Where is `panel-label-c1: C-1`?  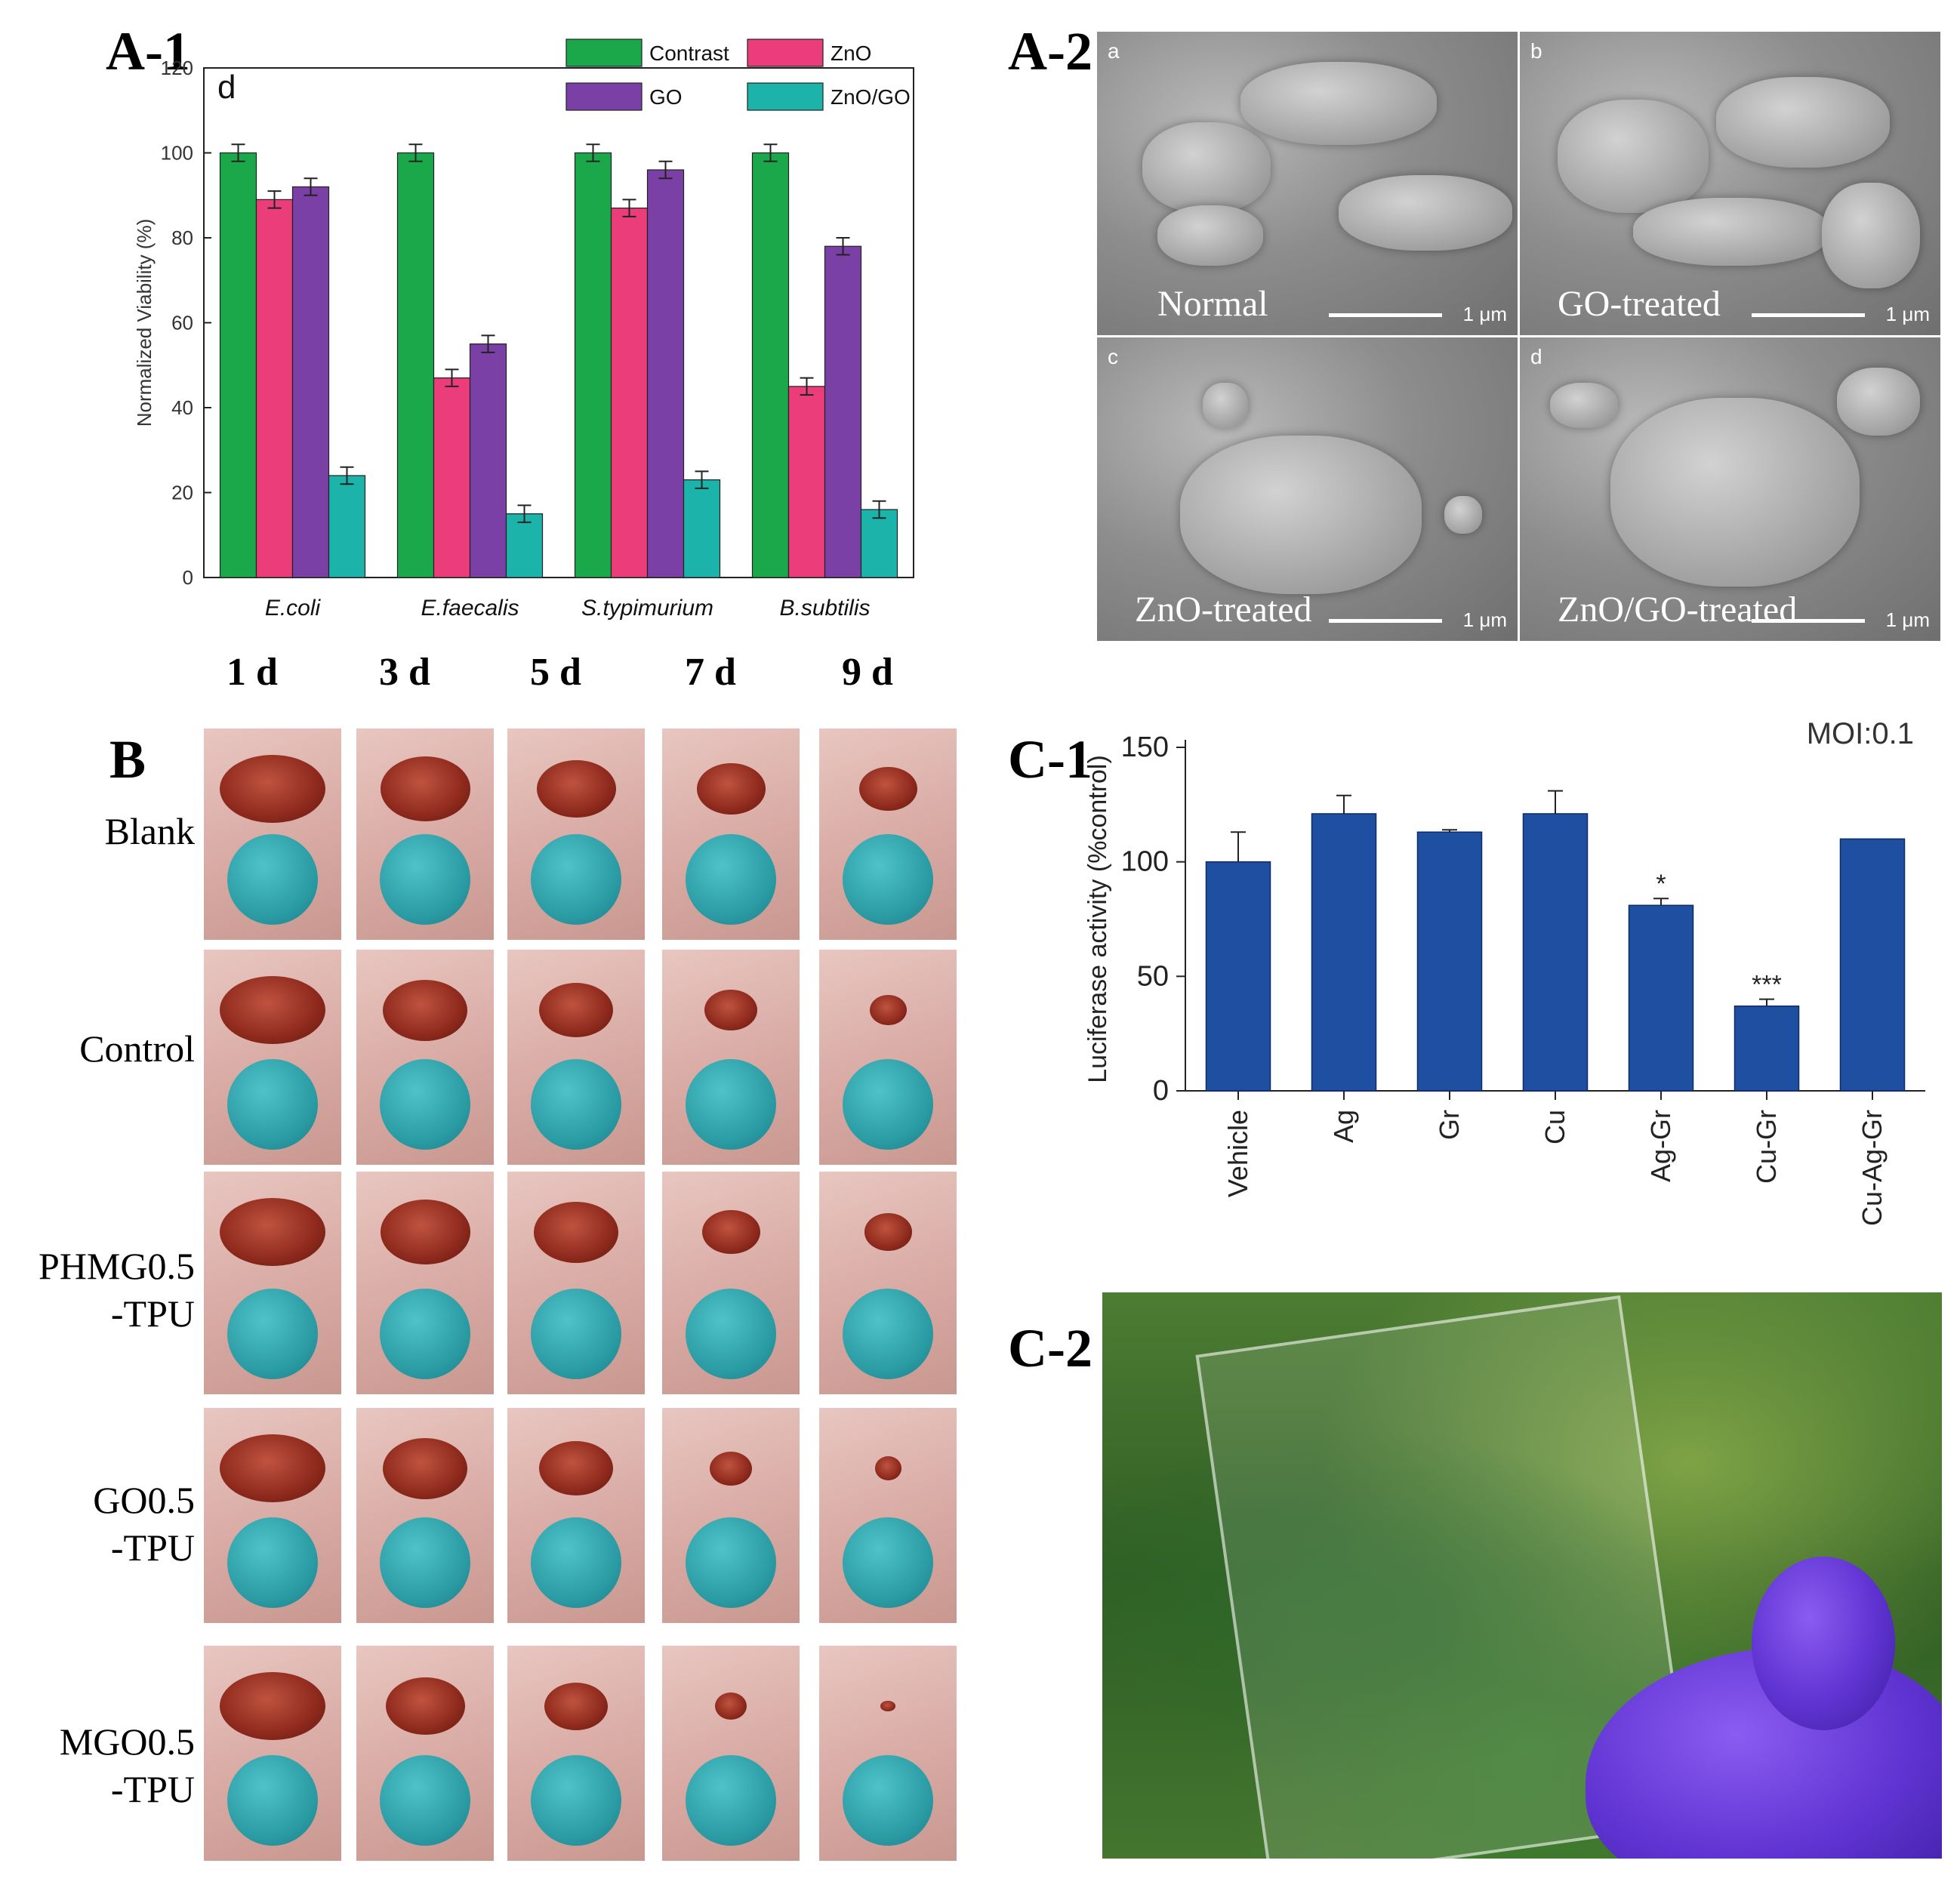
panel-label-c1: C-1 is located at coordinates (1050, 759).